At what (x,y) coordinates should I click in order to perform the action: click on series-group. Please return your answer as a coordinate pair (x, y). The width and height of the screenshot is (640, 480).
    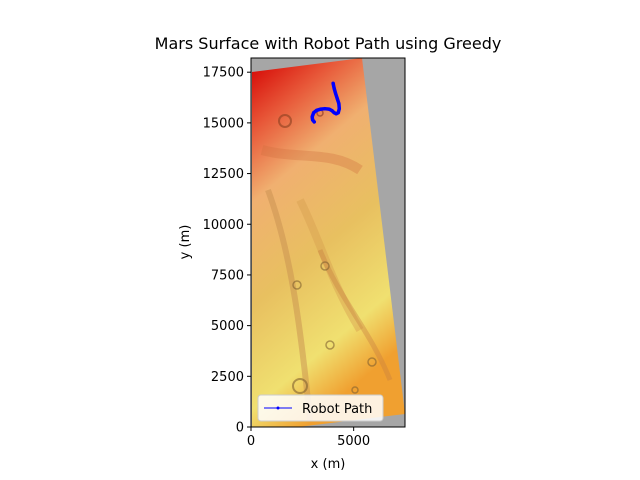
    Looking at the image, I should click on (326, 102).